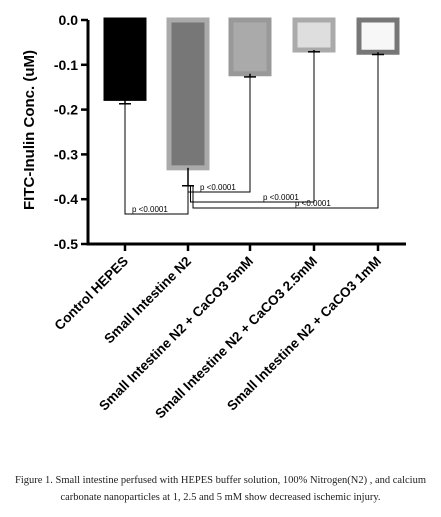 The image size is (441, 517). Describe the element at coordinates (69, 20) in the screenshot. I see `y-tick-label-1: 0.0` at that location.